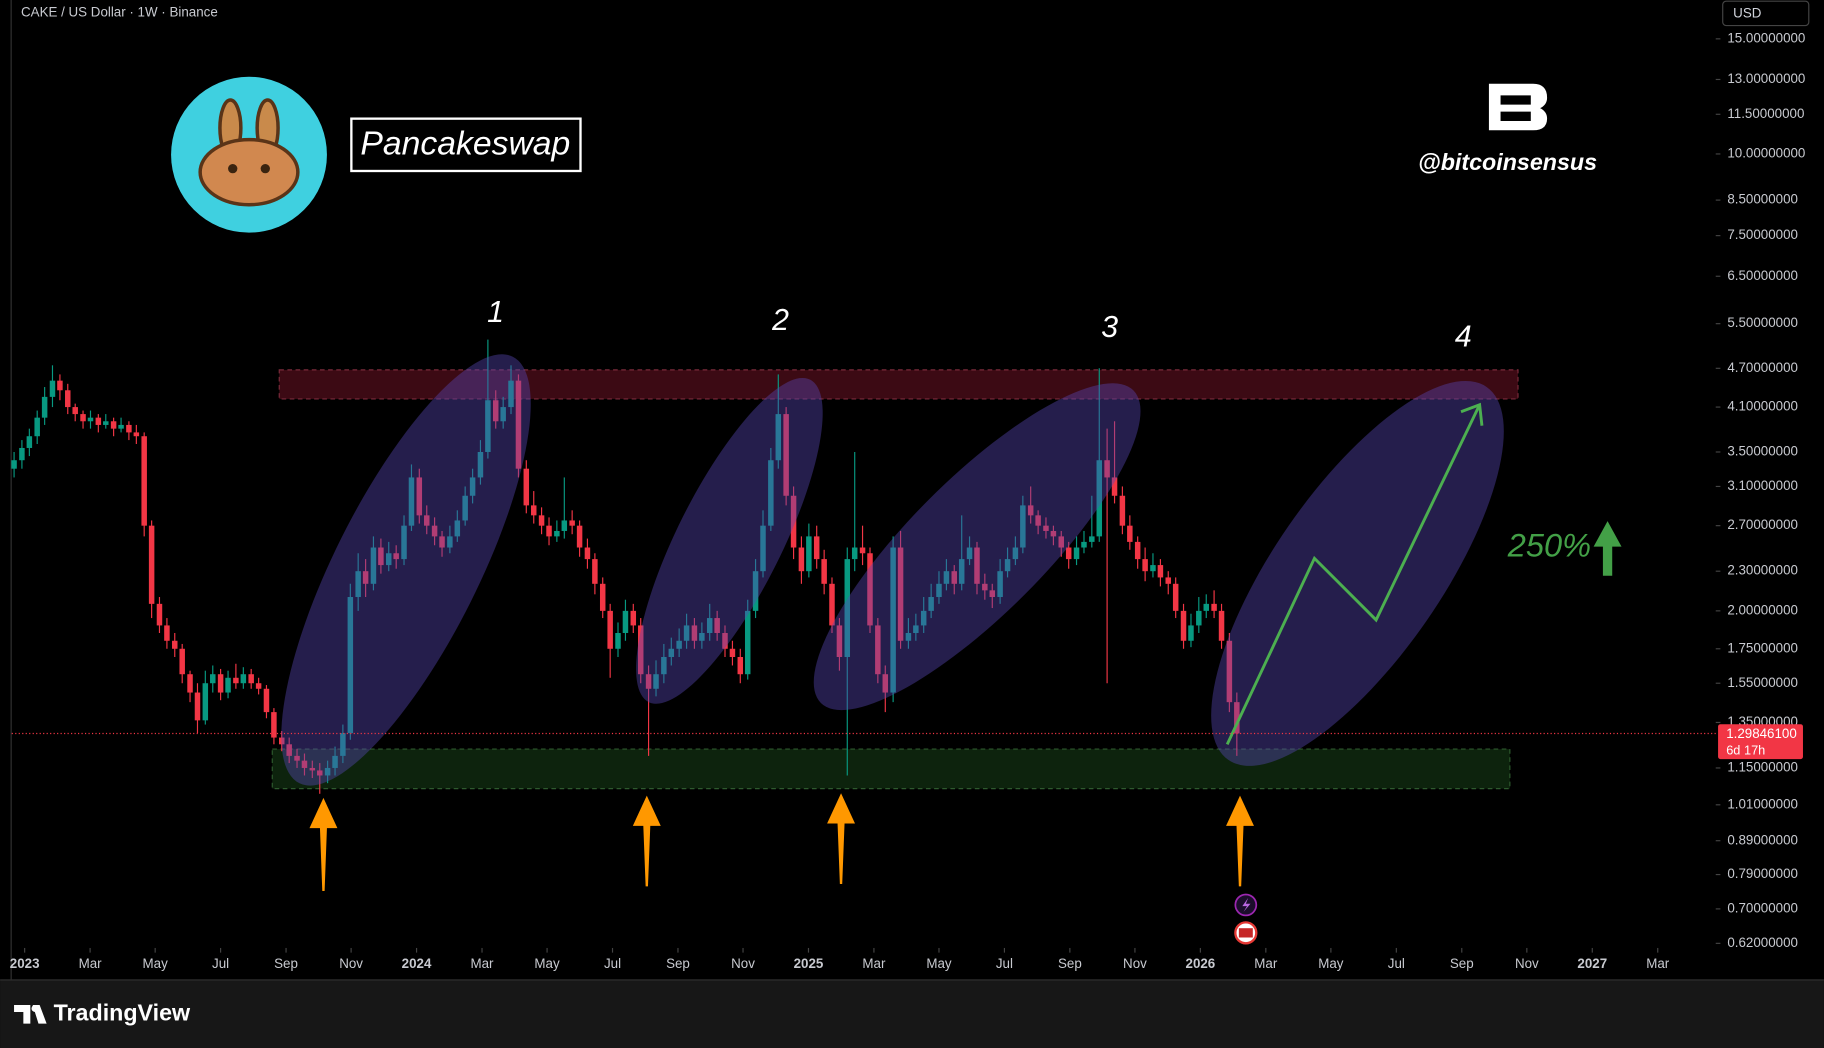 This screenshot has width=1824, height=1048. Describe the element at coordinates (1762, 199) in the screenshot. I see `y-tick-label: 8.50000000` at that location.